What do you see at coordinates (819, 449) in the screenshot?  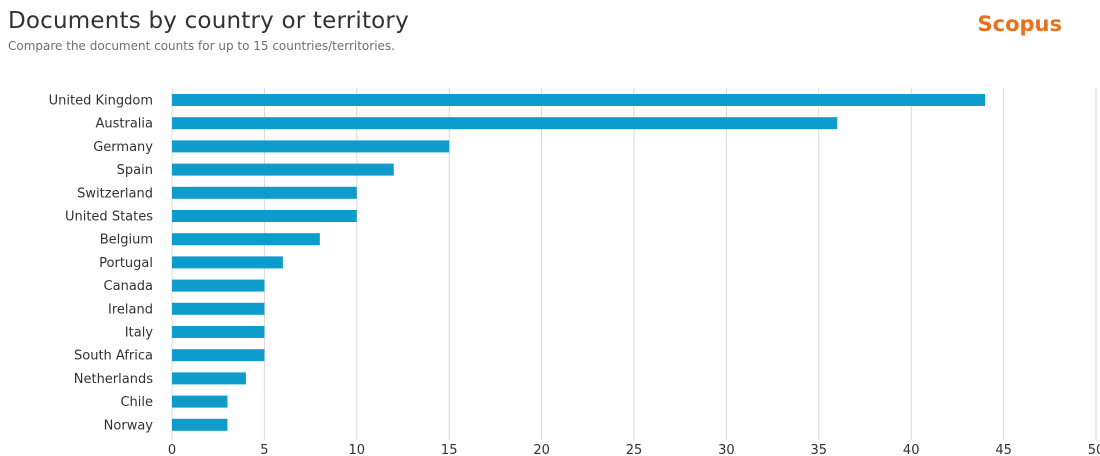 I see `x-tick-label: 35` at bounding box center [819, 449].